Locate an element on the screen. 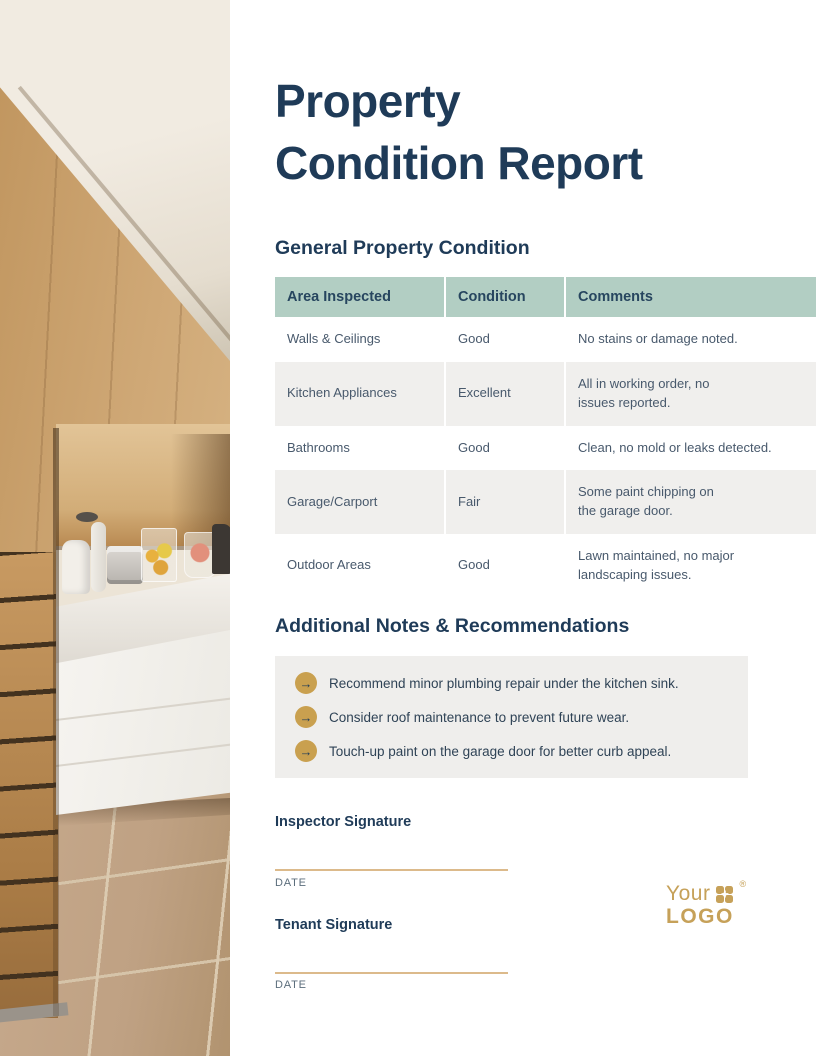 This screenshot has width=816, height=1056. column-header-comments: Comments is located at coordinates (690, 297).